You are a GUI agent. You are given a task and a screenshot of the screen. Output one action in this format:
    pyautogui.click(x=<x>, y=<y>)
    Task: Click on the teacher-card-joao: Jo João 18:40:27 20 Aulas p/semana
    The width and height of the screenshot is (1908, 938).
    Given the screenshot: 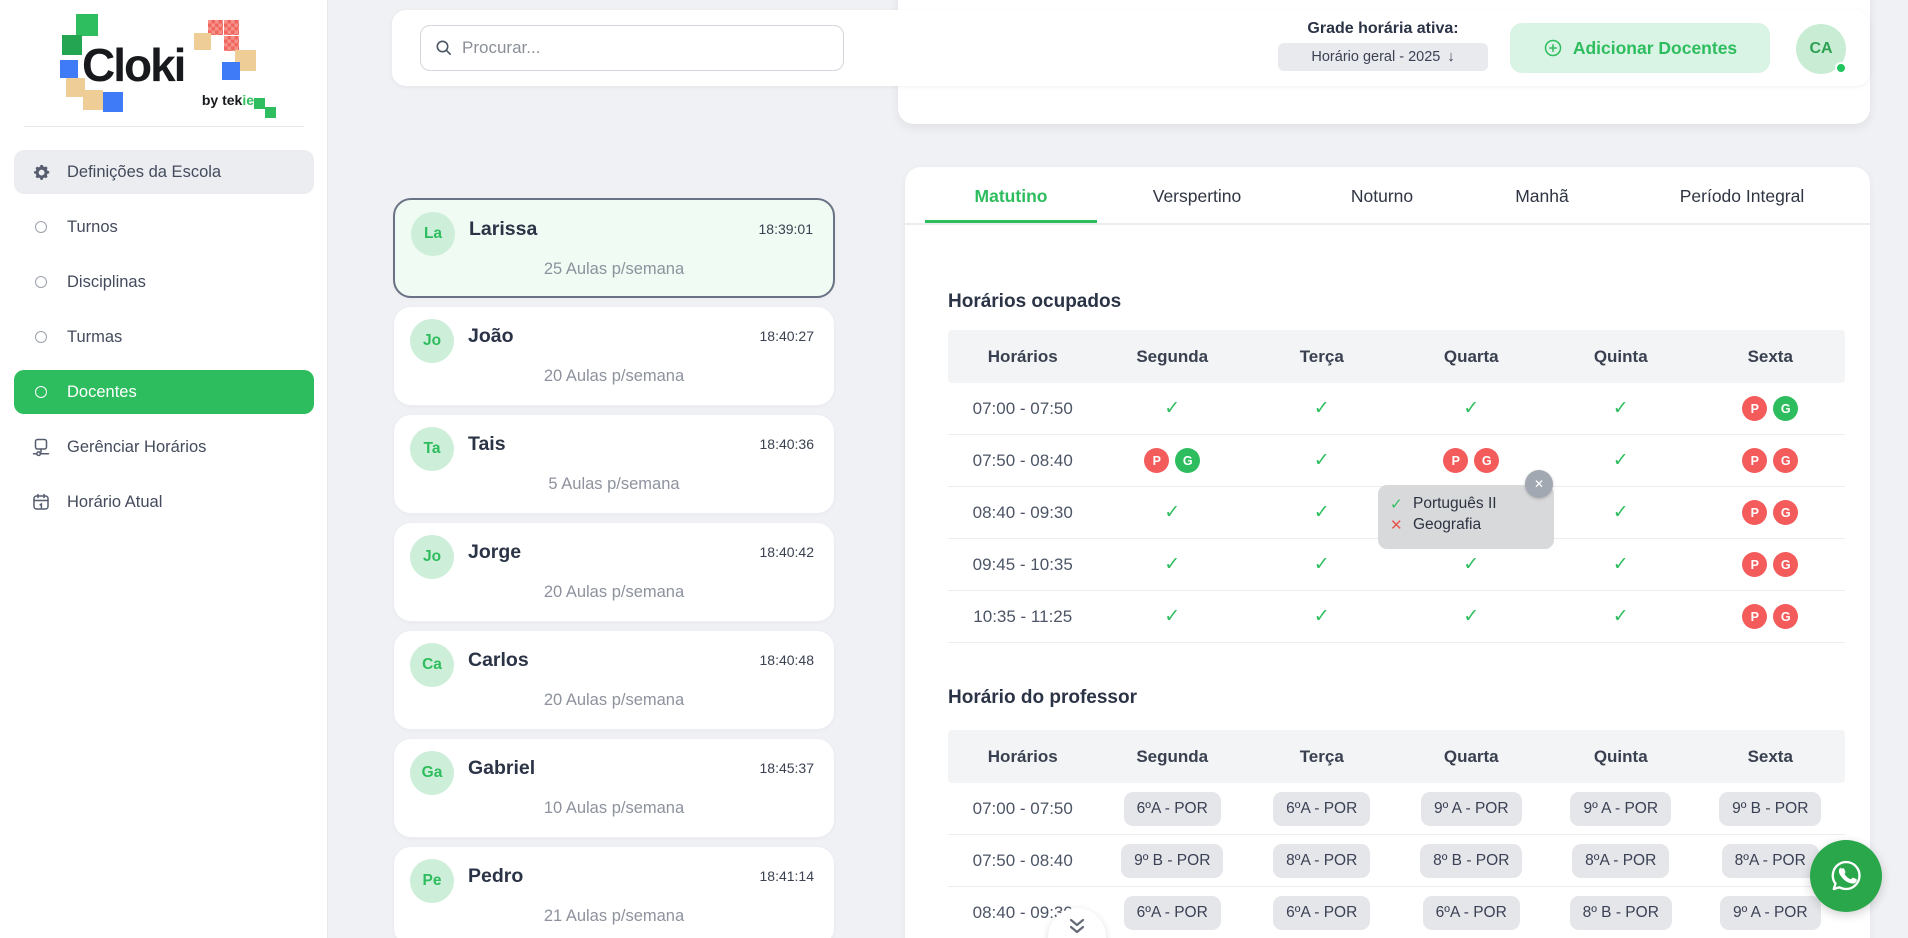 What is the action you would take?
    pyautogui.click(x=614, y=356)
    